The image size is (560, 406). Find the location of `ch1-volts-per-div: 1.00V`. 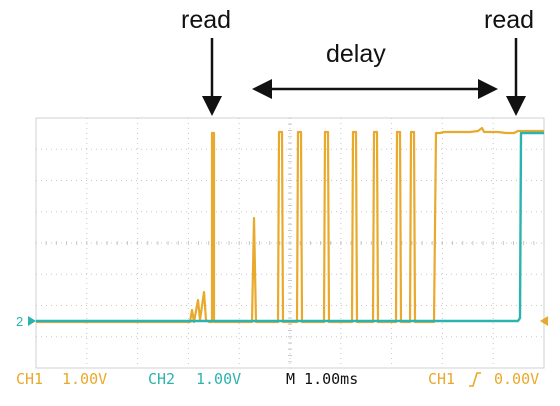

ch1-volts-per-div: 1.00V is located at coordinates (85, 379).